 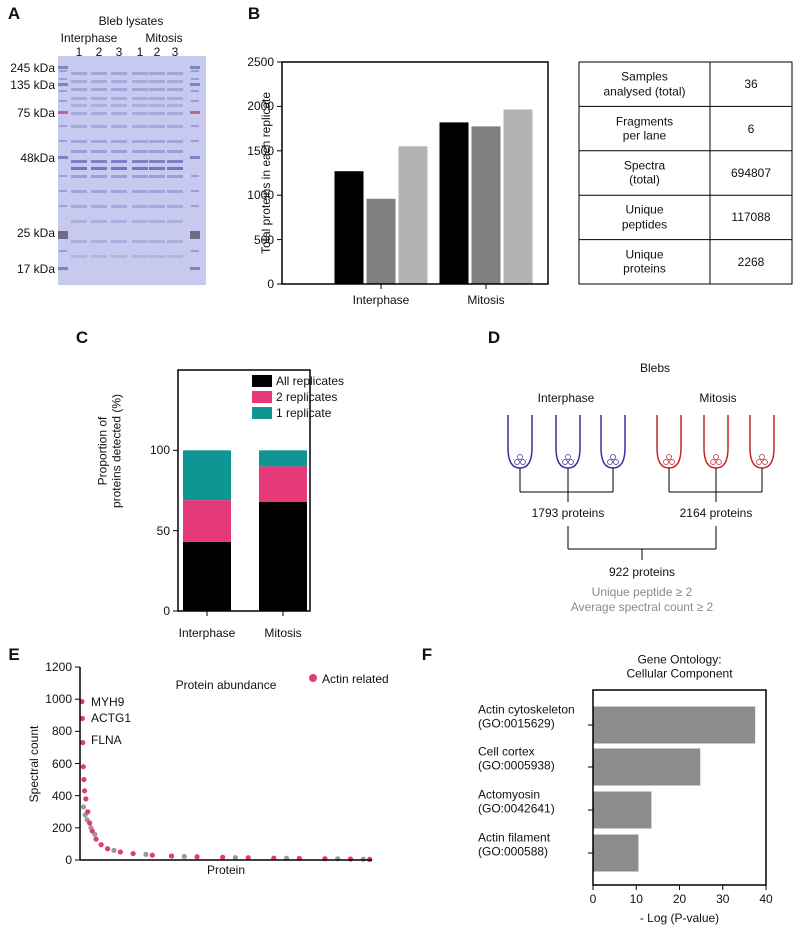 I want to click on y-tick-label: 1000, so click(x=58, y=698).